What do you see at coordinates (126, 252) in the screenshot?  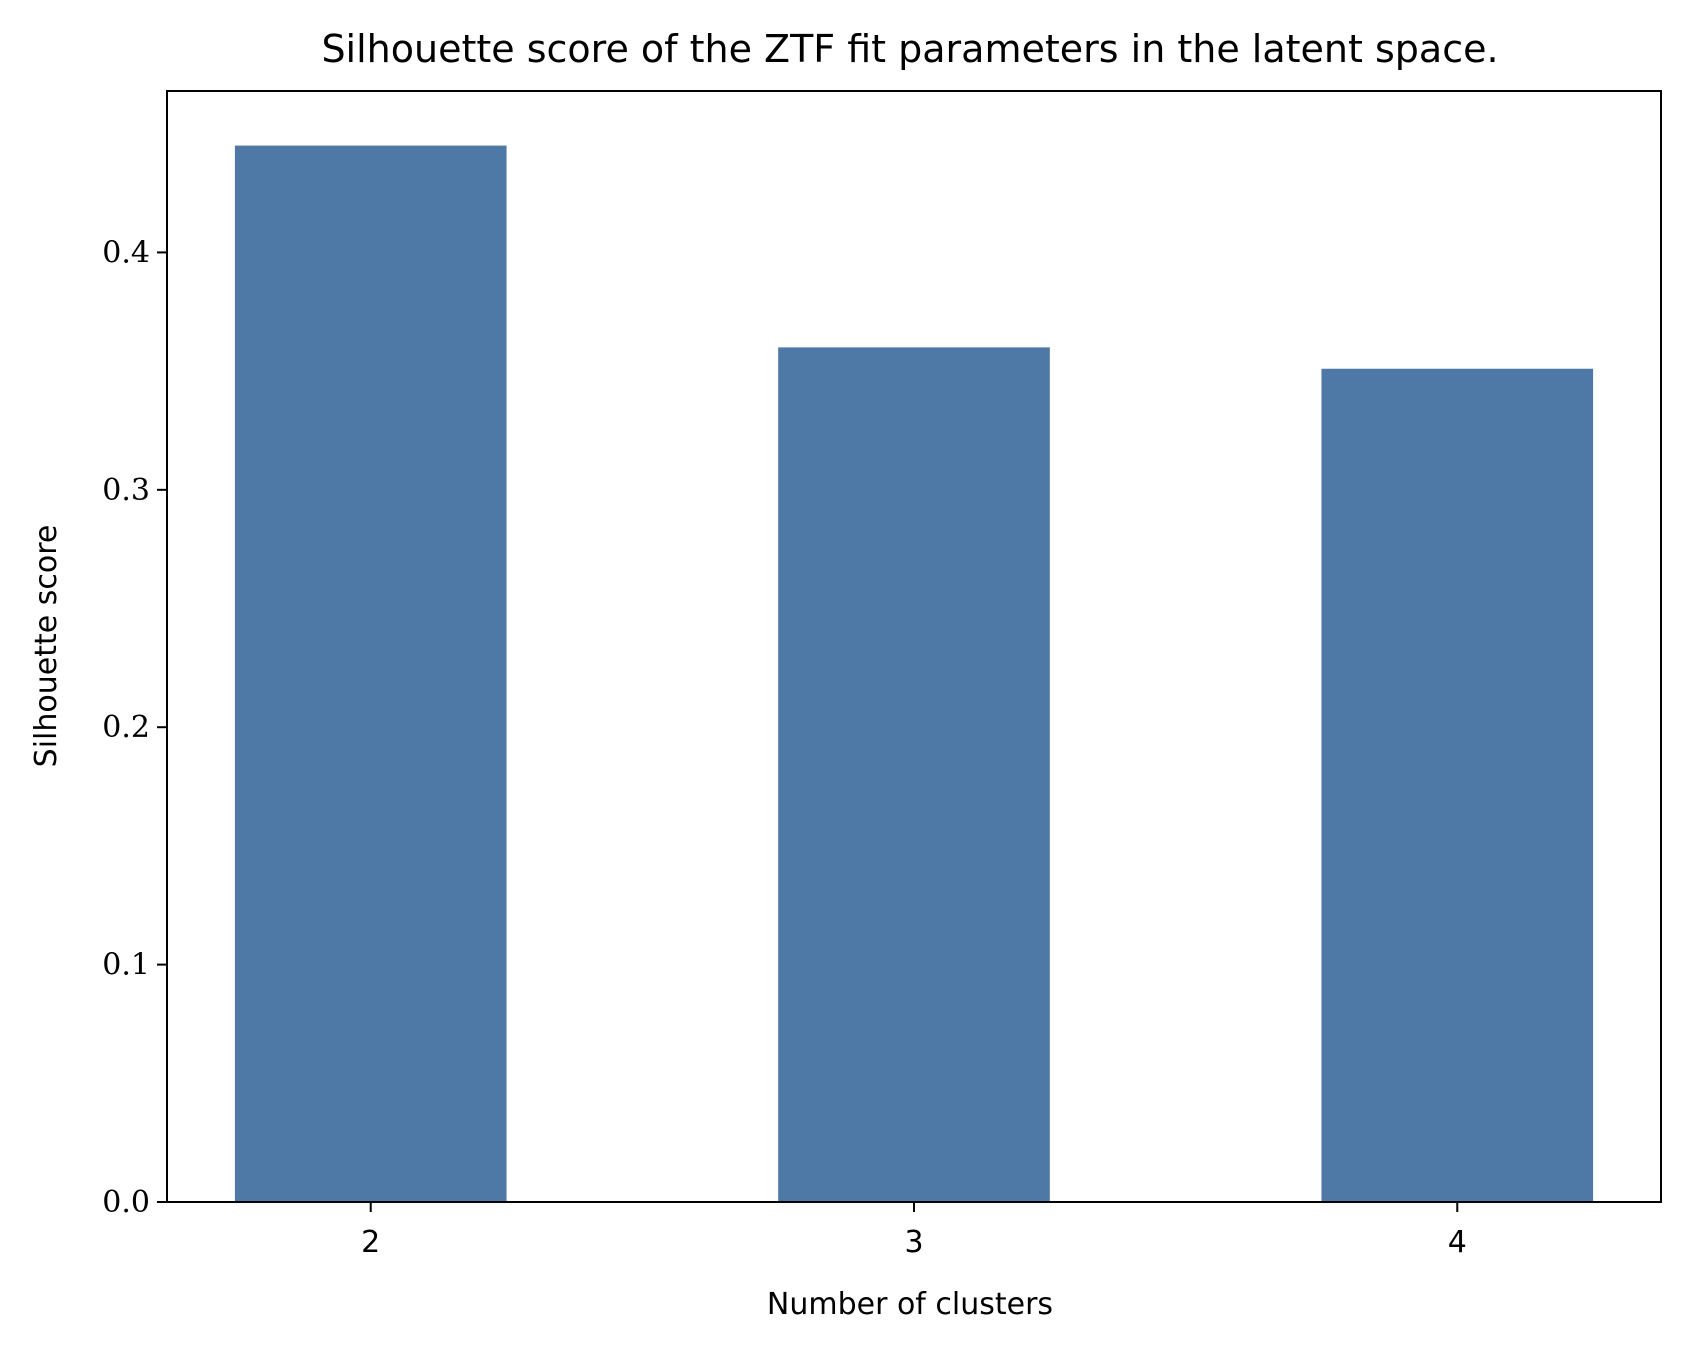 I see `y-tick-label: 0.4` at bounding box center [126, 252].